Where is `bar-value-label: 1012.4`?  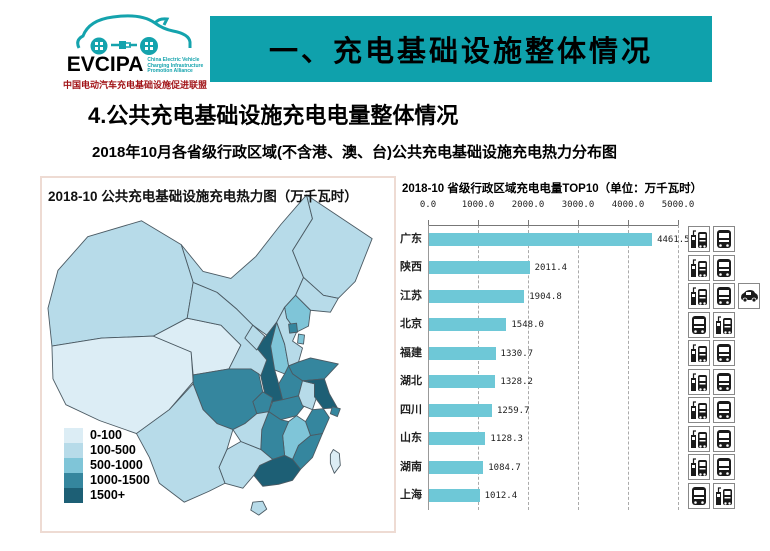 bar-value-label: 1012.4 is located at coordinates (501, 496).